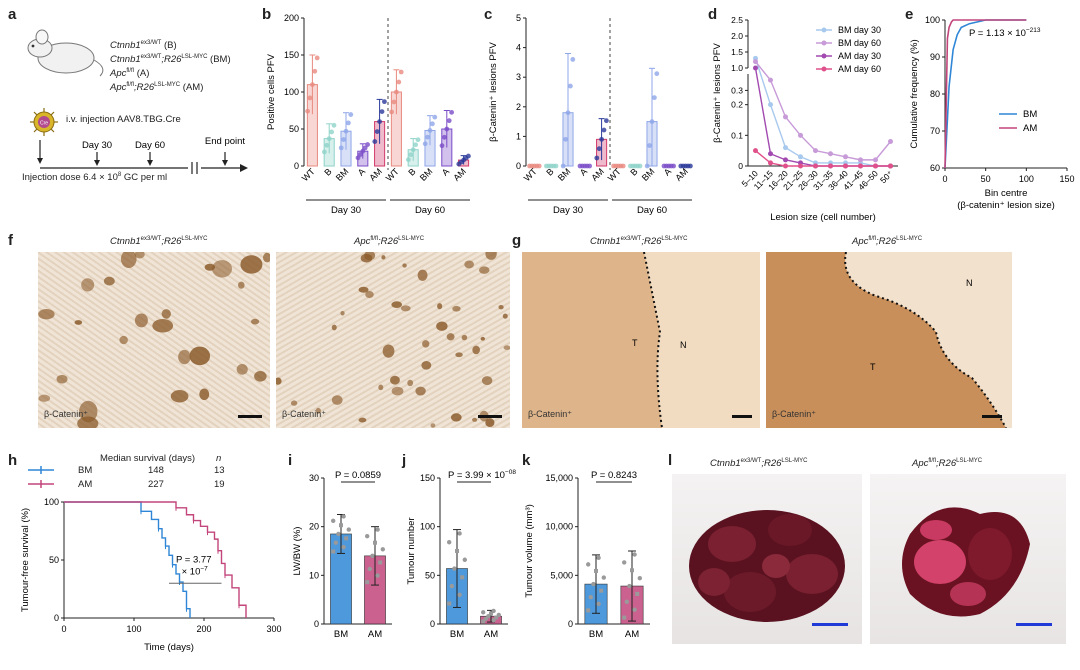 The image size is (1080, 670). I want to click on panel-letter-i: i, so click(290, 460).